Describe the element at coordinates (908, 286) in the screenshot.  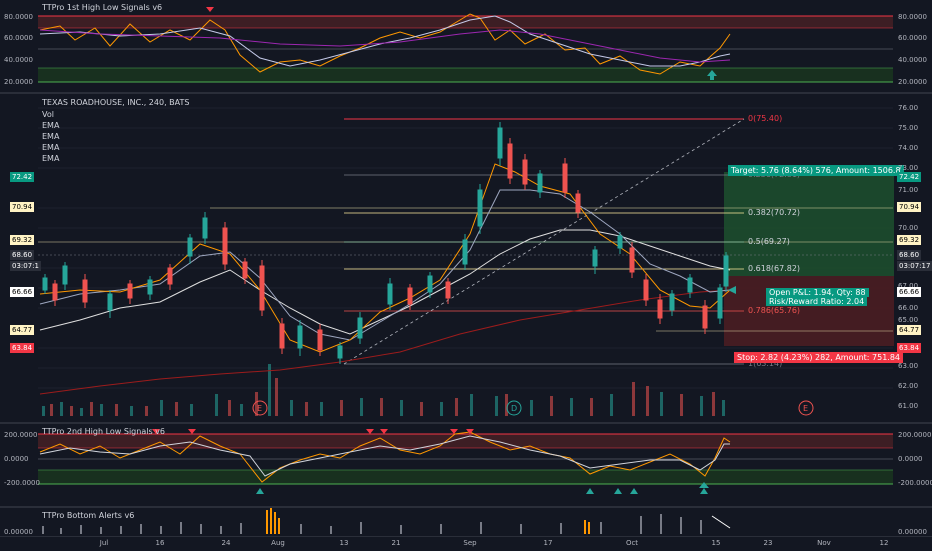
I see `price-label: 67.00` at that location.